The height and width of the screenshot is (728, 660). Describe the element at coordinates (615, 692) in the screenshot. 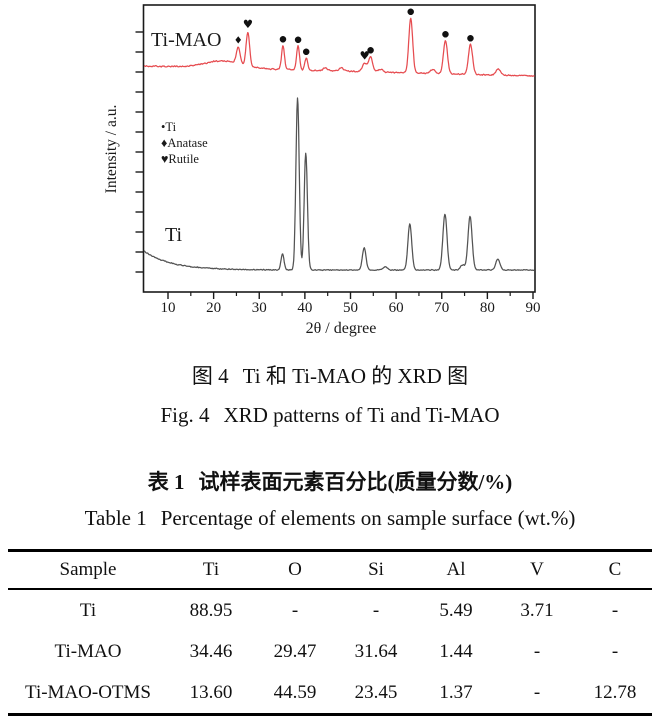

I see `table-cell: 12.78` at that location.